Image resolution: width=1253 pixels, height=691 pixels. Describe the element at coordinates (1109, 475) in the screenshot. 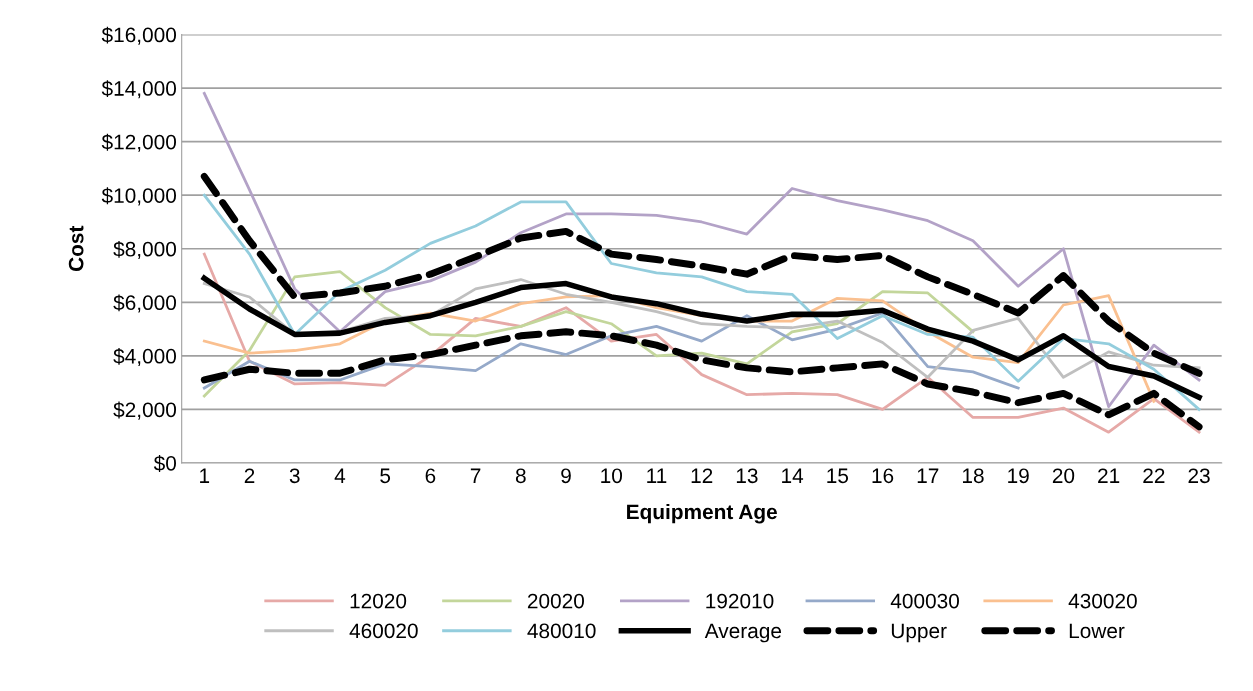

I see `x-tick-label: 21` at that location.